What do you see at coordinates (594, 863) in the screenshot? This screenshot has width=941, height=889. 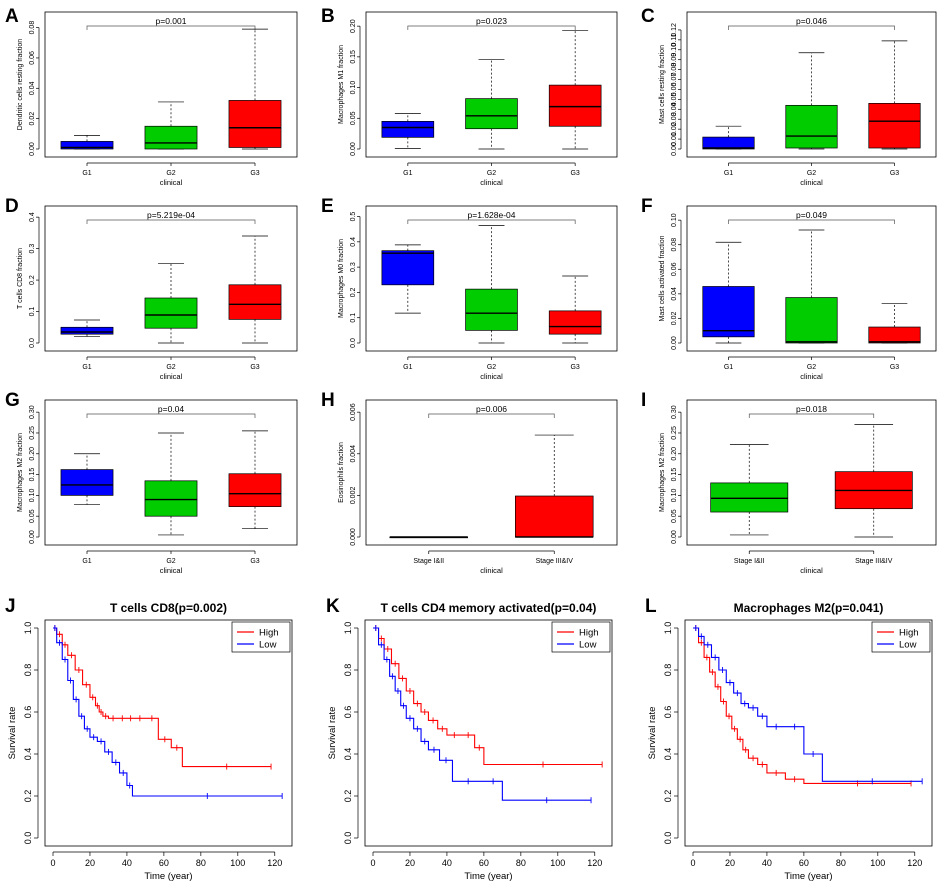 I see `x-tick-label: 120` at bounding box center [594, 863].